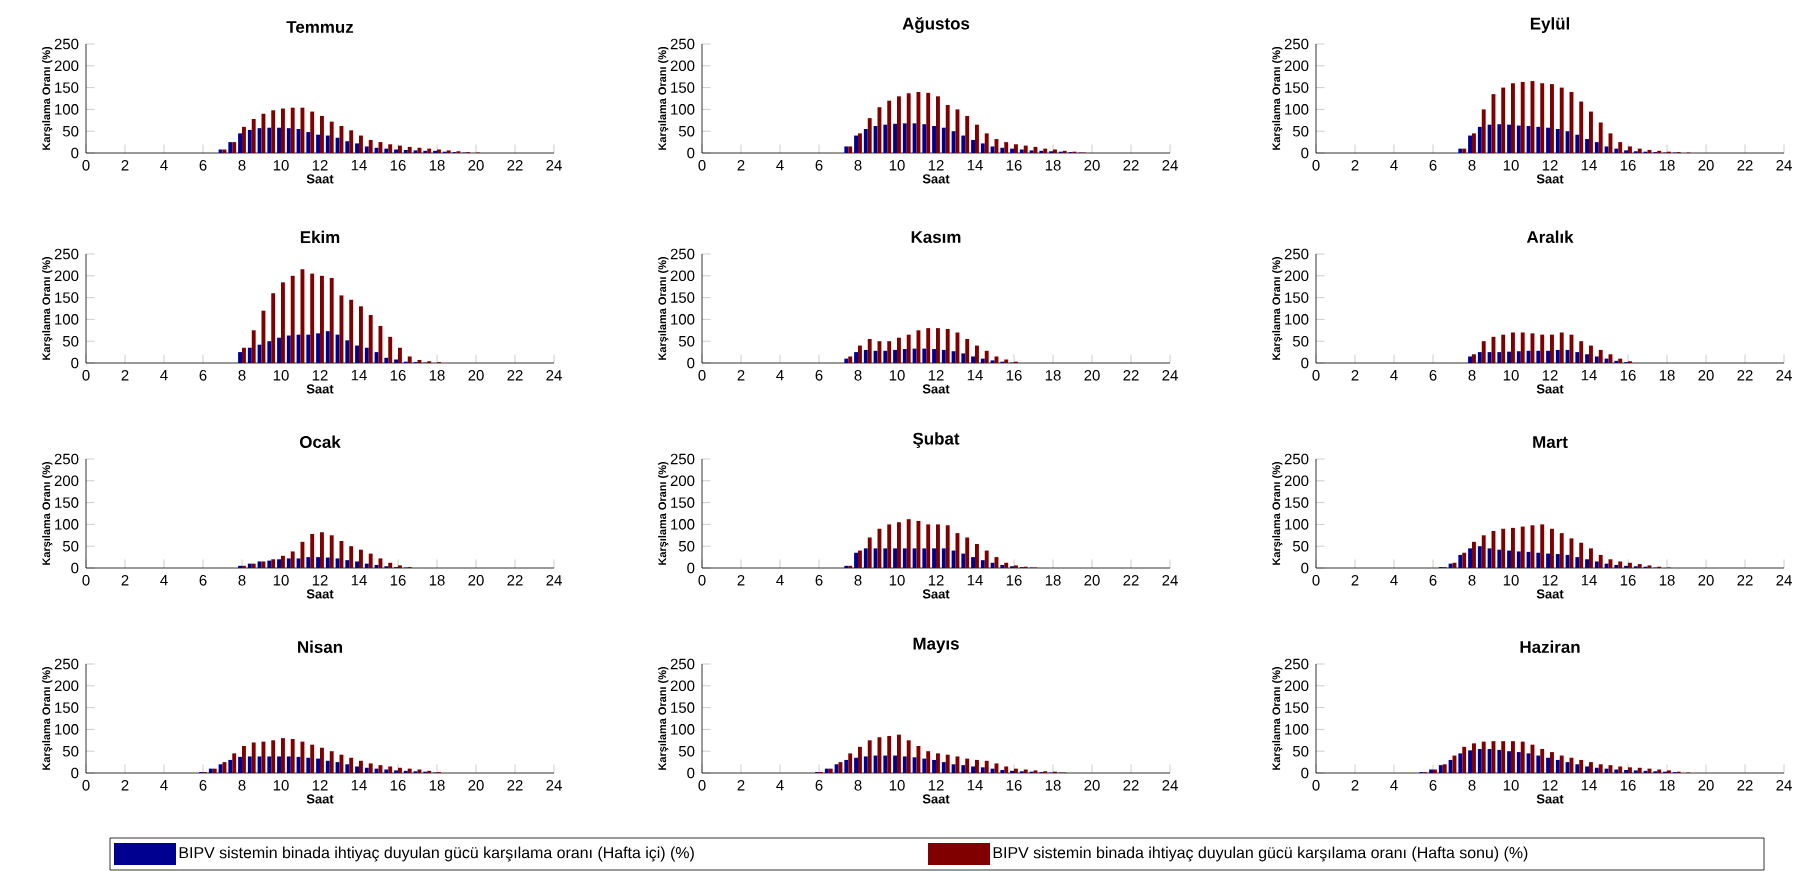  I want to click on x-tick-label: 24, so click(1170, 580).